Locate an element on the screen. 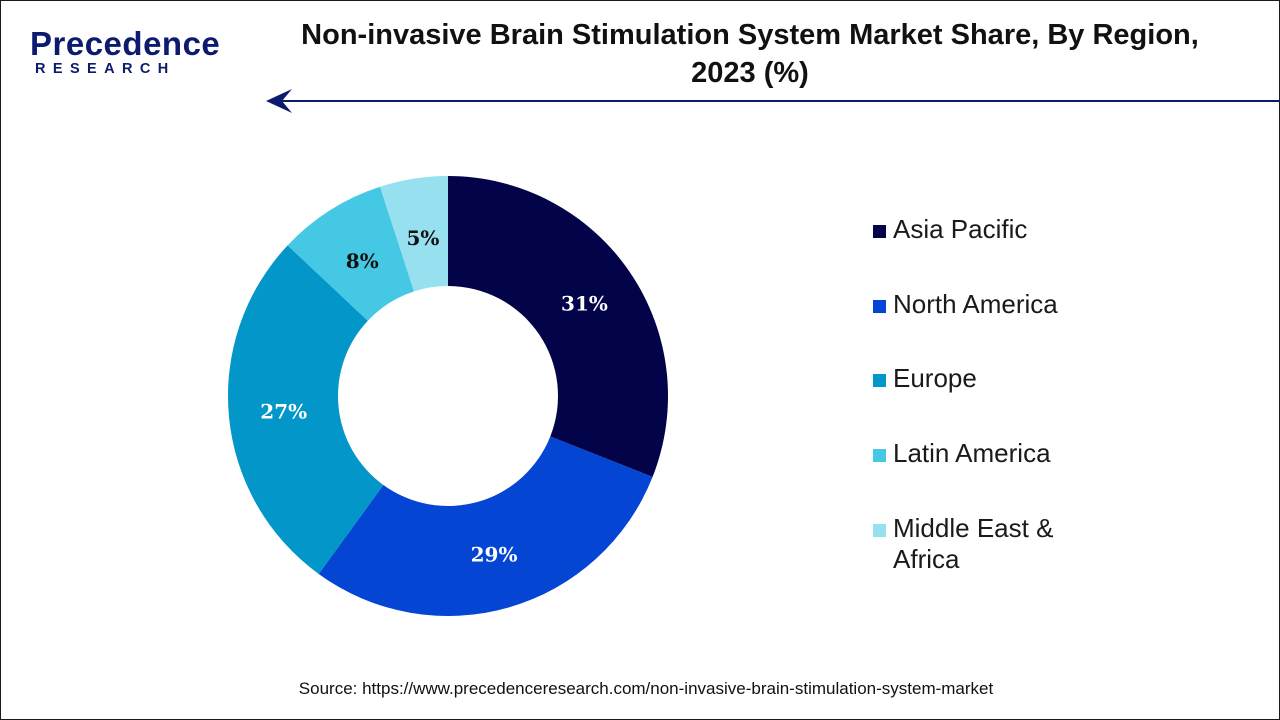 The height and width of the screenshot is (720, 1280). legend-item: Middle East & Africa is located at coordinates (983, 544).